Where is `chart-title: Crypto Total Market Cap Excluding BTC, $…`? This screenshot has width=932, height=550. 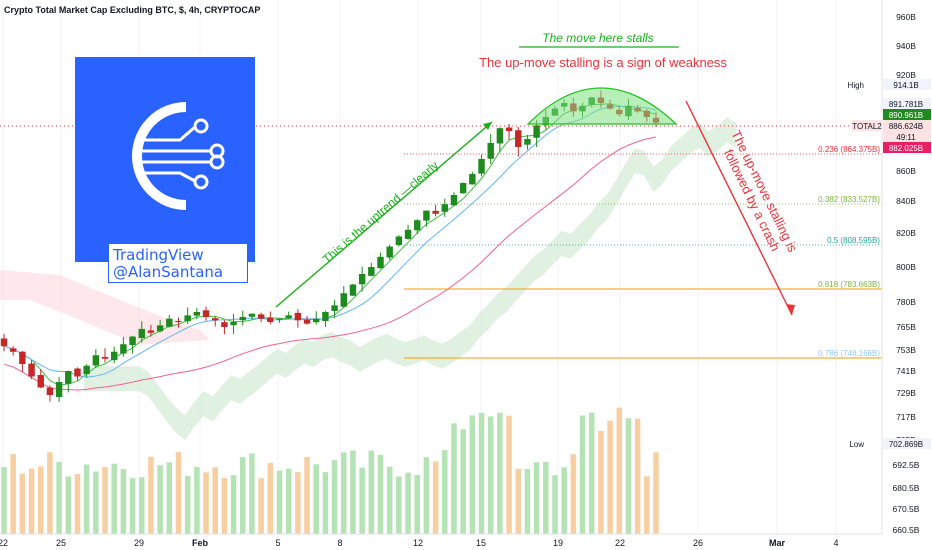 chart-title: Crypto Total Market Cap Excluding BTC, $… is located at coordinates (132, 10).